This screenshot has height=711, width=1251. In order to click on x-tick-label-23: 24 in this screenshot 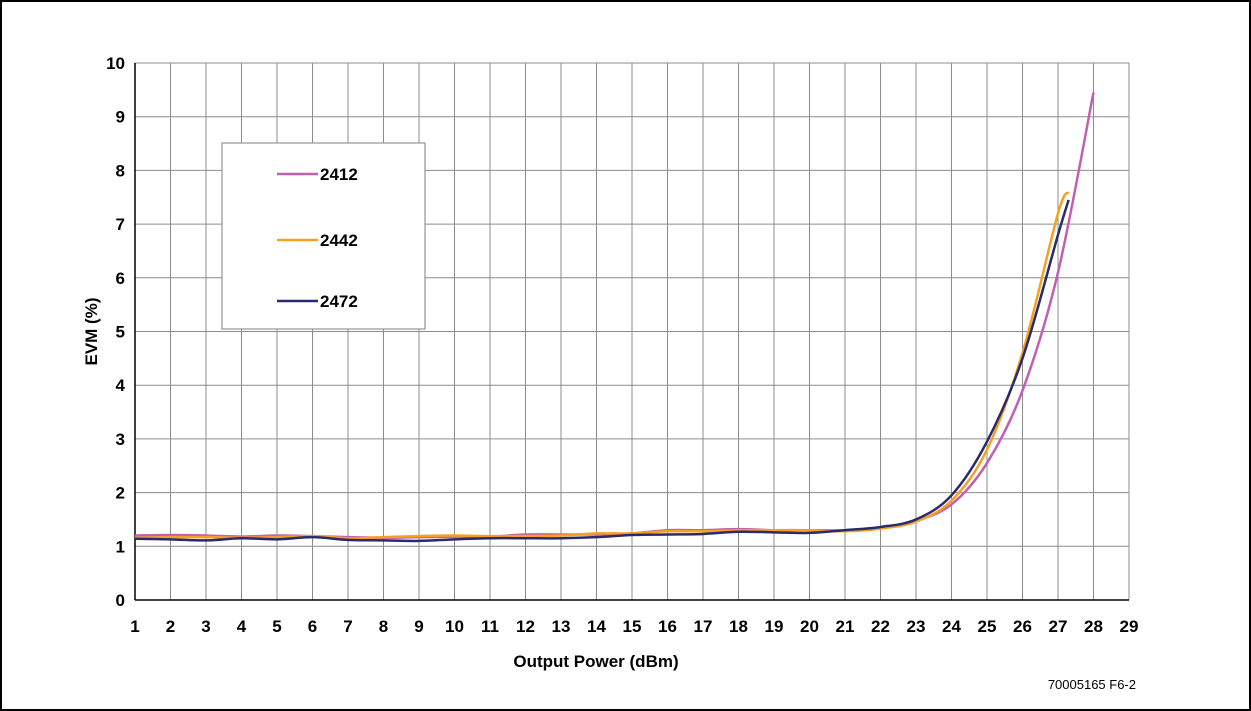, I will do `click(951, 626)`.